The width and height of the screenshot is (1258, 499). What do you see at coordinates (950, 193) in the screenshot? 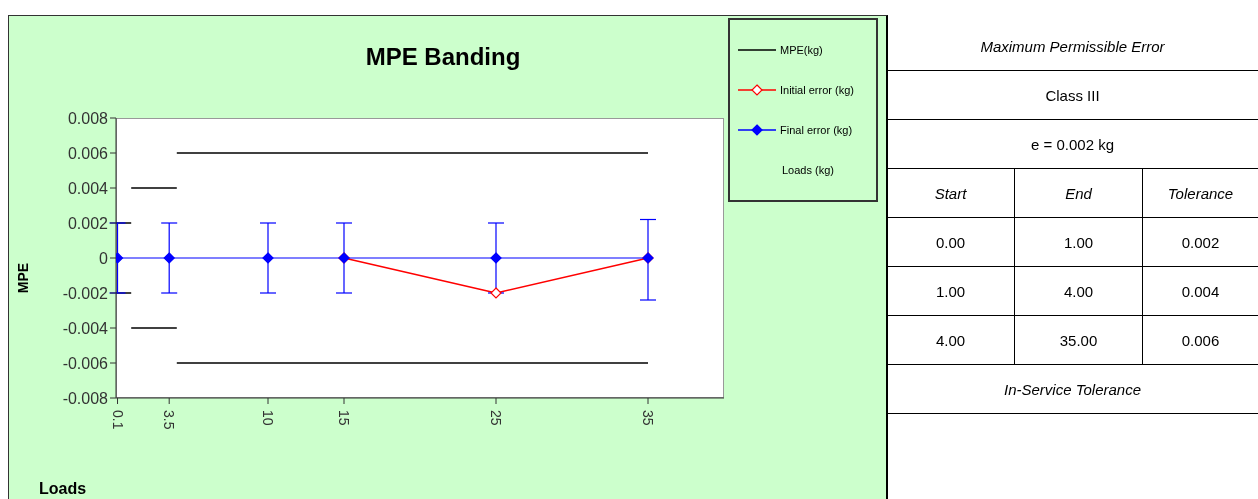
I see `text: Start` at bounding box center [950, 193].